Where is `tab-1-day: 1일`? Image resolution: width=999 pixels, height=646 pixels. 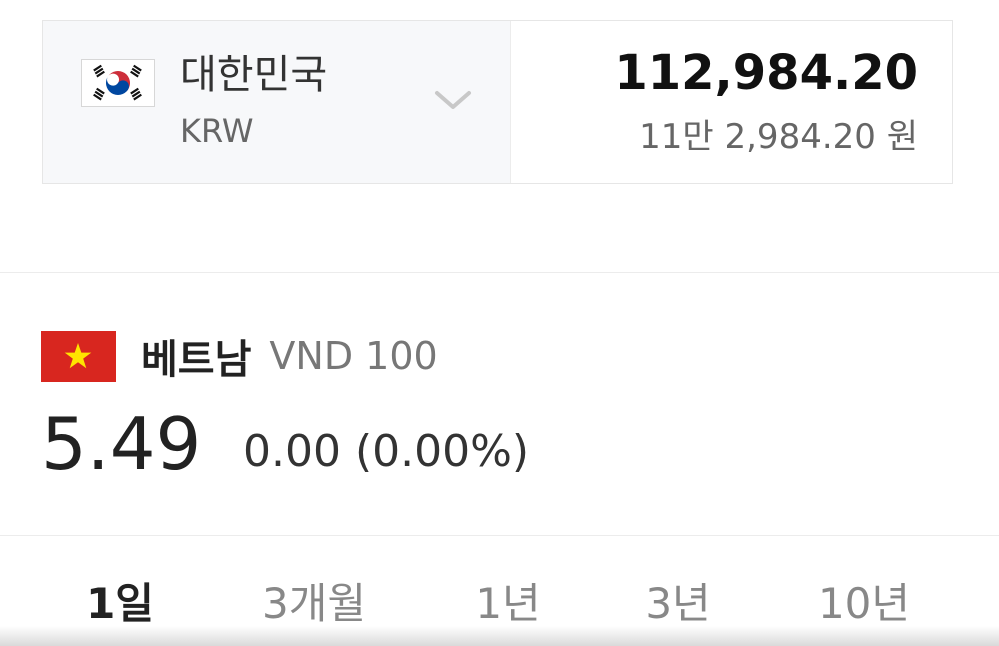
tab-1-day: 1일 is located at coordinates (120, 603).